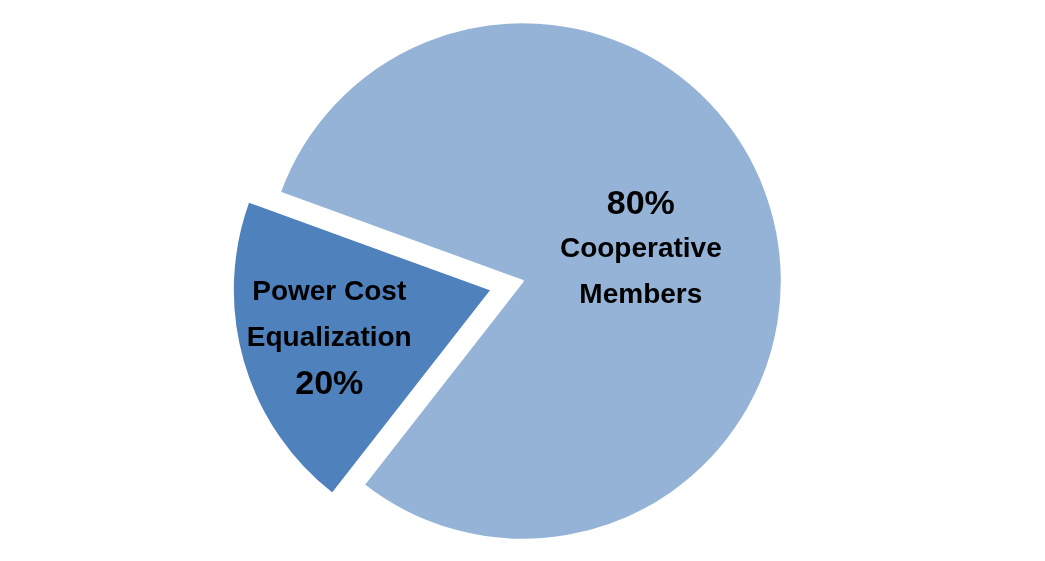  Describe the element at coordinates (640, 201) in the screenshot. I see `data-label: 80%` at that location.